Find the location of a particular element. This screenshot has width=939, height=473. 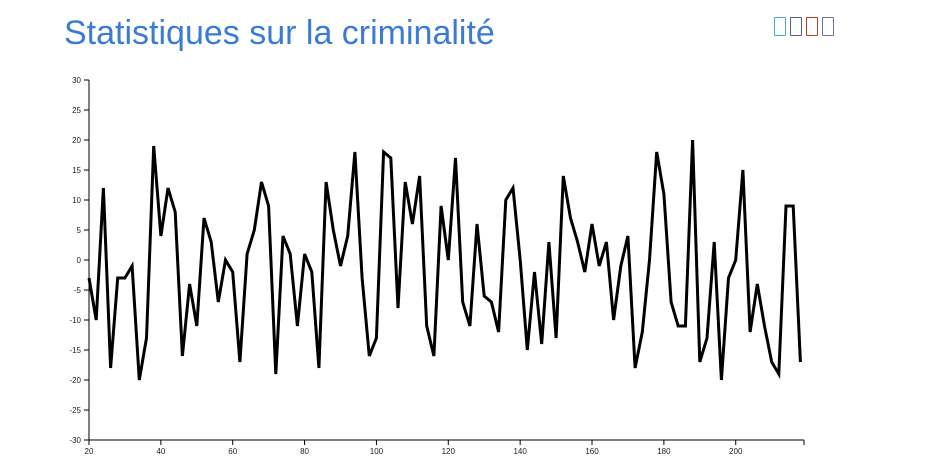

x-tick-label: 100 is located at coordinates (377, 451).